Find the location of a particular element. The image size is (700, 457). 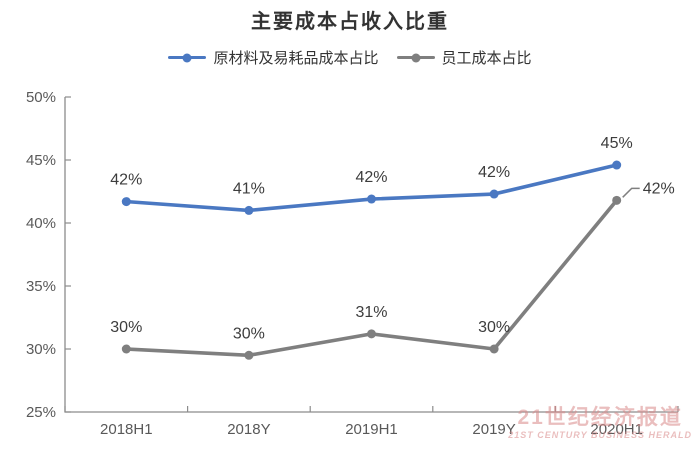

legend: 原材料及易耗品成本占比 员工成本占比 is located at coordinates (350, 57).